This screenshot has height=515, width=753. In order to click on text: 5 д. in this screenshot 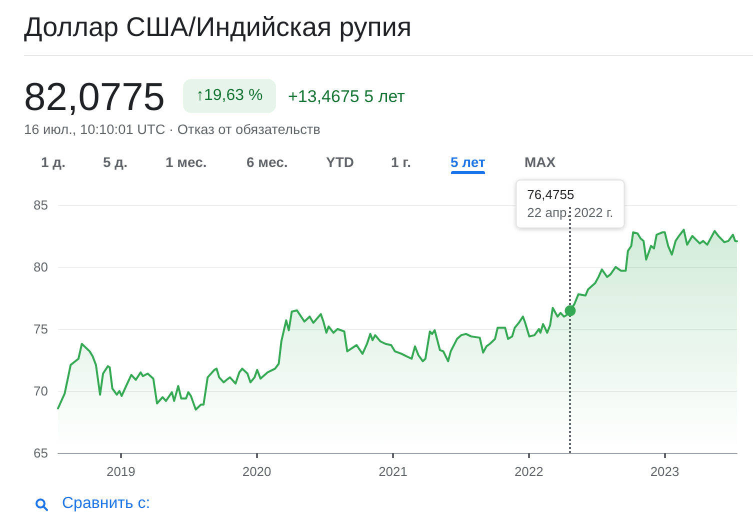, I will do `click(115, 162)`.